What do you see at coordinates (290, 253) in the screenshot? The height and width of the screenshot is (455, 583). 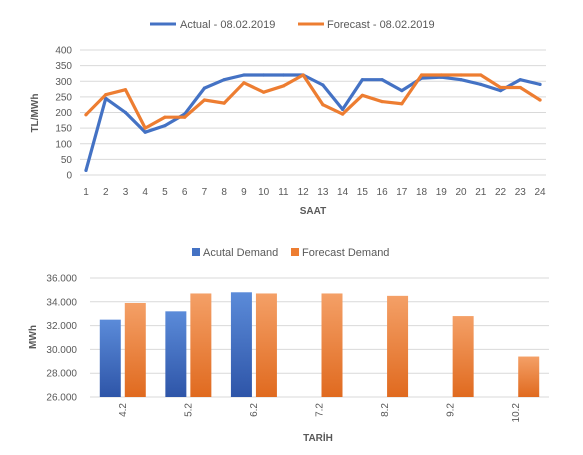 I see `bar-chart-legend: Acutal Demand Forecast Demand` at bounding box center [290, 253].